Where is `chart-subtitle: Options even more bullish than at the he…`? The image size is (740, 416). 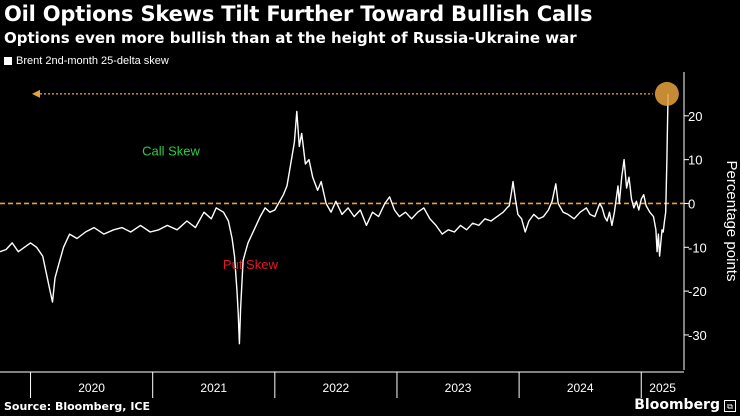 chart-subtitle: Options even more bullish than at the he… is located at coordinates (290, 38).